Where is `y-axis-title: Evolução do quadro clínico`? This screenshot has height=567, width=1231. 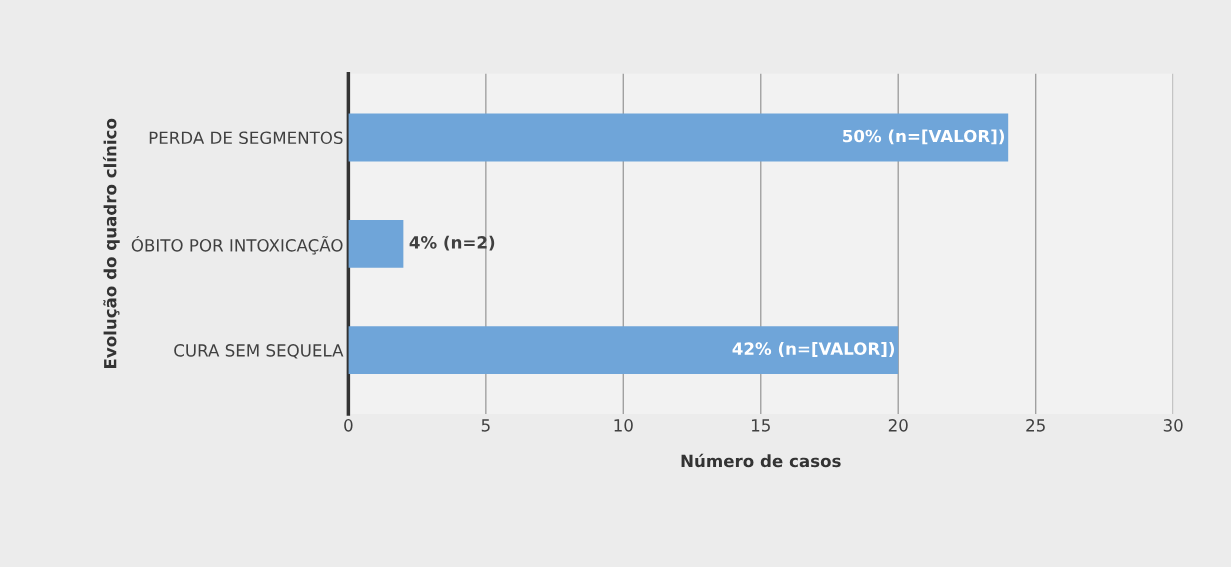
y-axis-title: Evolução do quadro clínico is located at coordinates (111, 243).